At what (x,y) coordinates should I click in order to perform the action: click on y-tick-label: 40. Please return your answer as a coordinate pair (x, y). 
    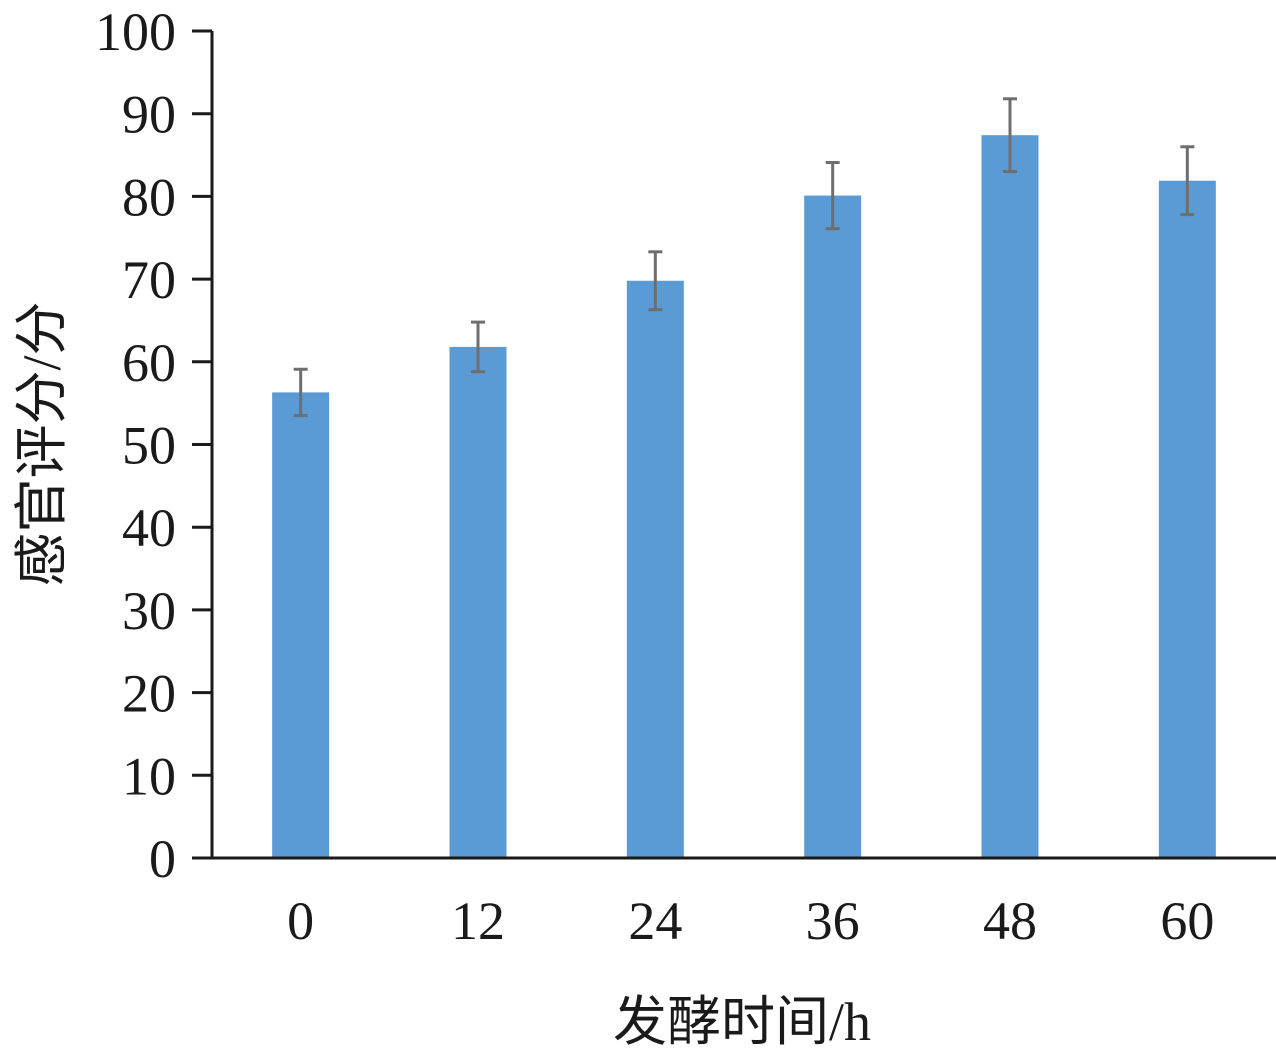
    Looking at the image, I should click on (149, 528).